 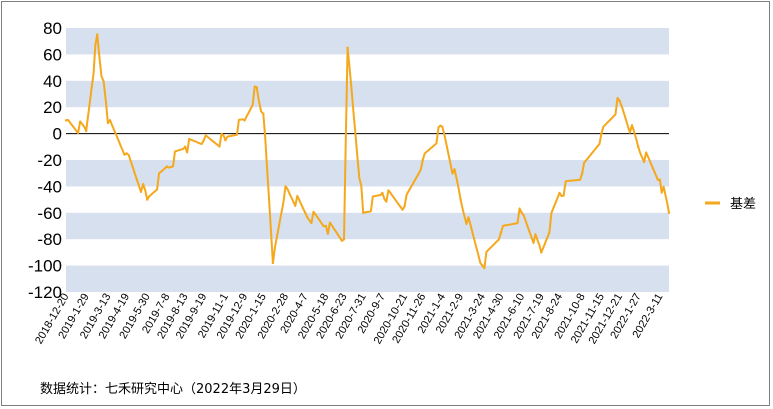 I want to click on y-axis-ticks: 80 60 40 20 0 -20 -40 -60 -80 -100 -120, so click(x=45, y=160).